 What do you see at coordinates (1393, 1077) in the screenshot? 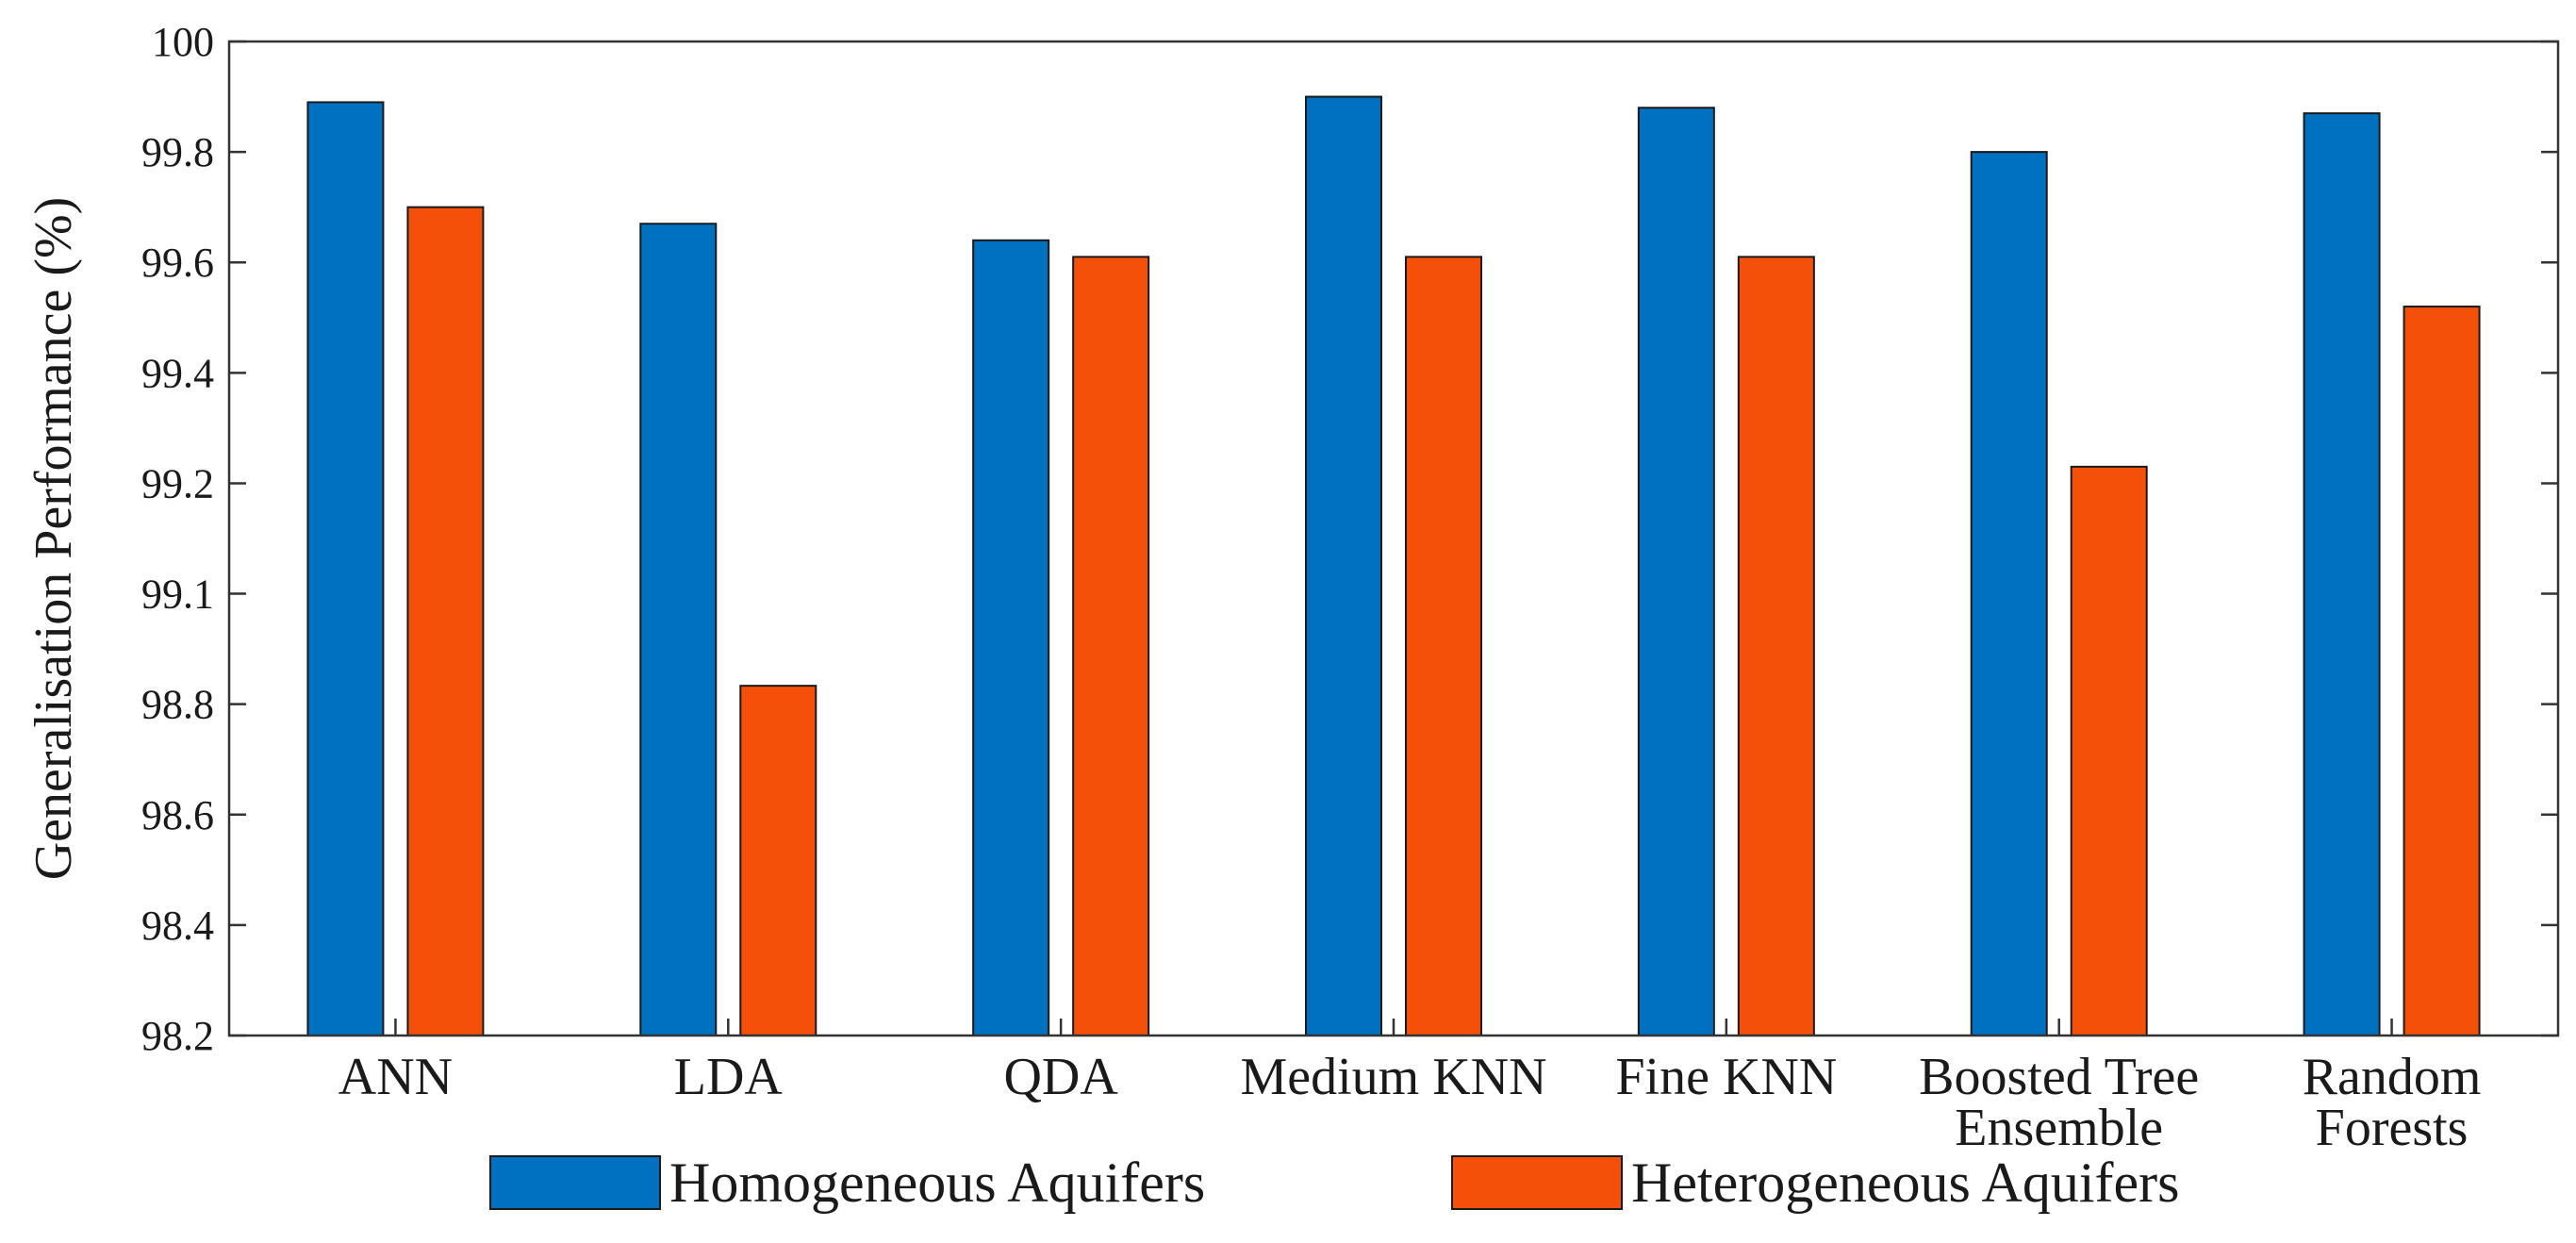
I see `category-label: Medium KNN` at bounding box center [1393, 1077].